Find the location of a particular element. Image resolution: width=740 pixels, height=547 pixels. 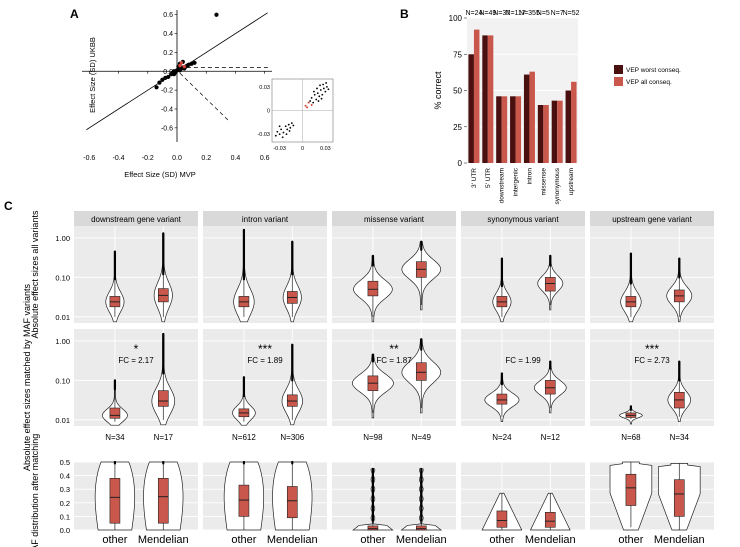

inset-y-tick-label: 0.03 is located at coordinates (264, 88).